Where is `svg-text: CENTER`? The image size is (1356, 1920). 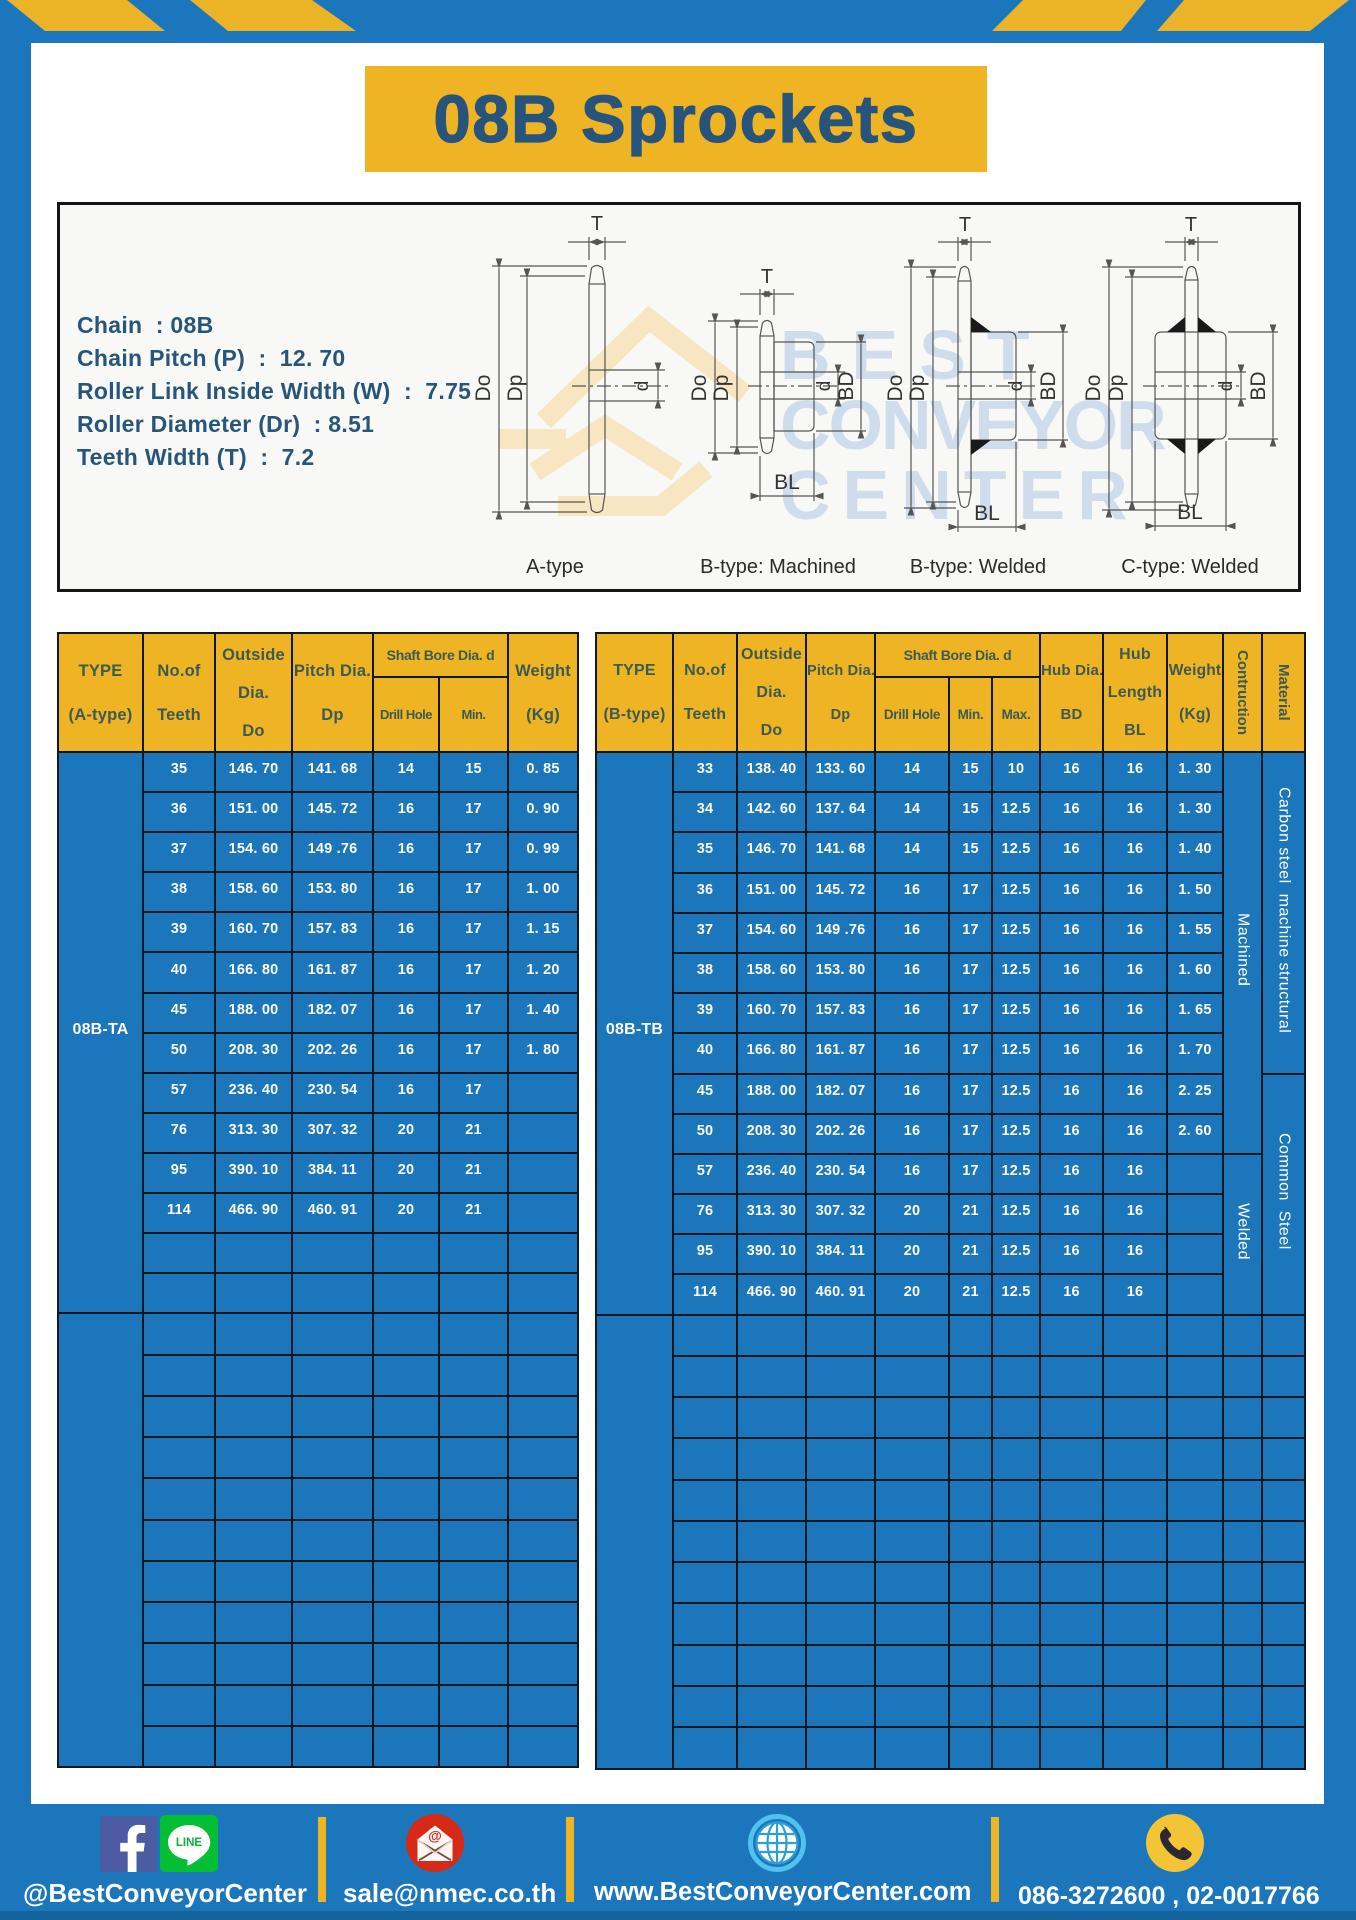
svg-text: CENTER is located at coordinates (960, 495).